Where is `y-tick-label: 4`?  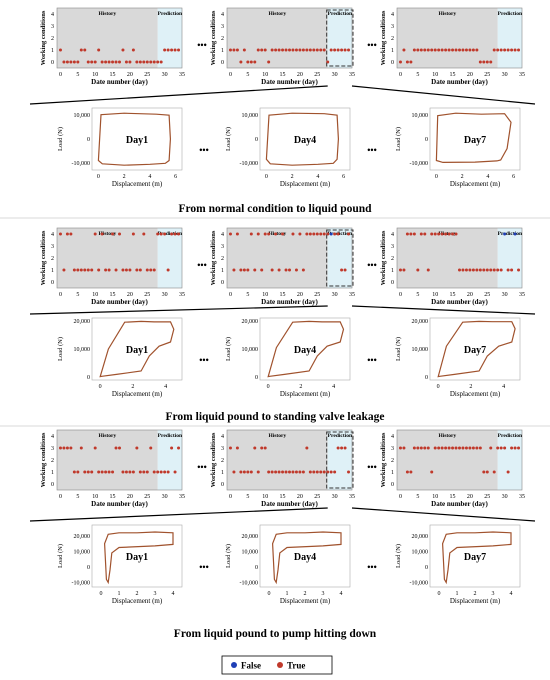
y-tick-label: 4 is located at coordinates (222, 15).